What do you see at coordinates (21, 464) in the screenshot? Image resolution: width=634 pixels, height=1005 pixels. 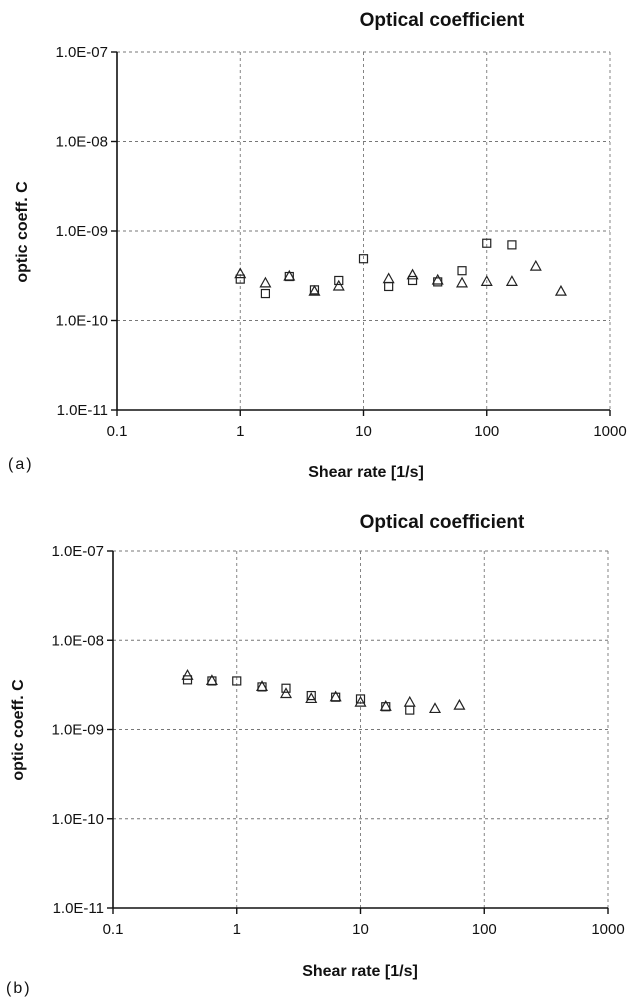 I see `panel-label: (a)` at bounding box center [21, 464].